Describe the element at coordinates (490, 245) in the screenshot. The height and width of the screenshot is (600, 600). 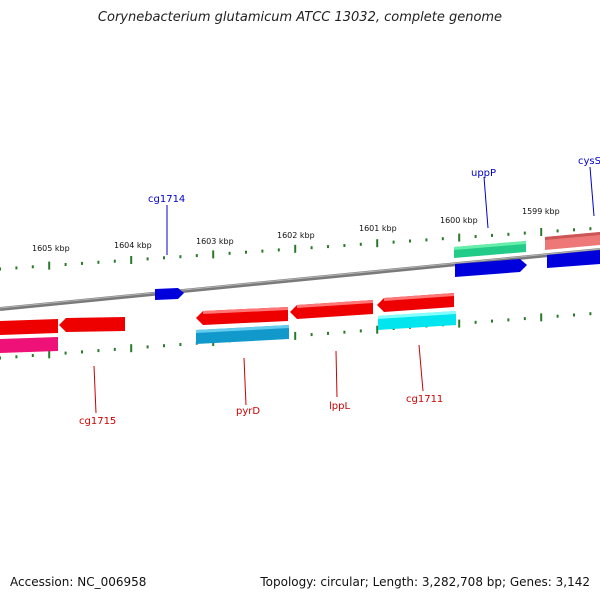
I see `gene-uppP-upper-shine` at that location.